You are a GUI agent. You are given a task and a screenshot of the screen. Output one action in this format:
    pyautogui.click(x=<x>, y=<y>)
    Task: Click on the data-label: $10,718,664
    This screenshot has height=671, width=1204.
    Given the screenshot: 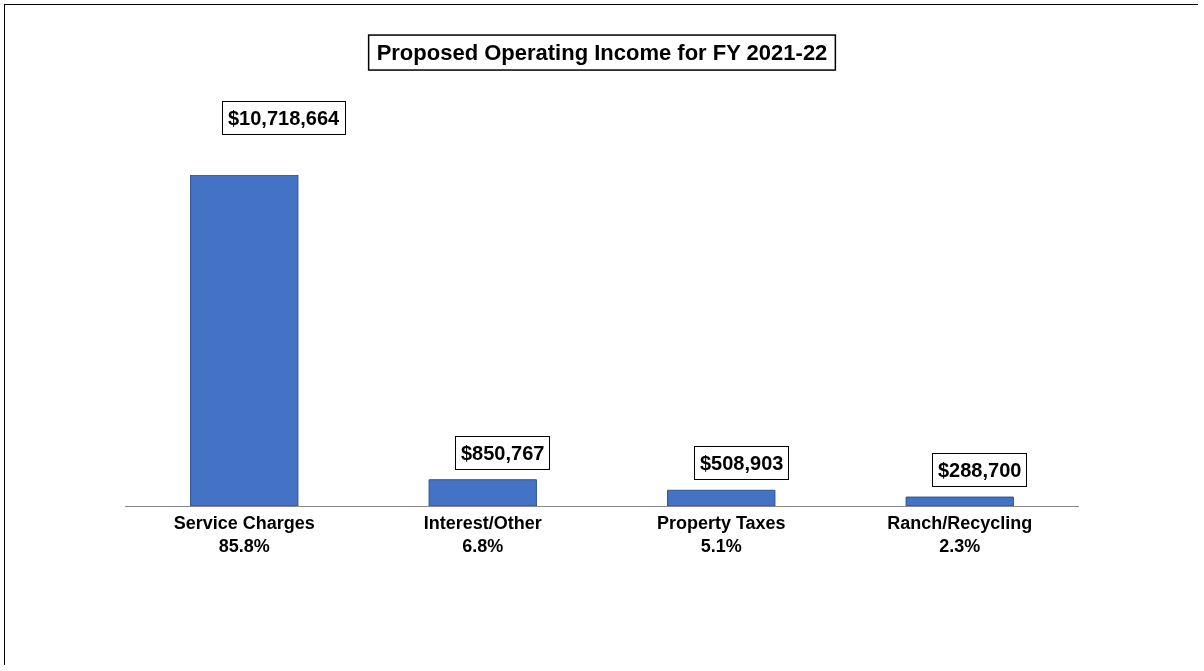 What is the action you would take?
    pyautogui.click(x=284, y=118)
    